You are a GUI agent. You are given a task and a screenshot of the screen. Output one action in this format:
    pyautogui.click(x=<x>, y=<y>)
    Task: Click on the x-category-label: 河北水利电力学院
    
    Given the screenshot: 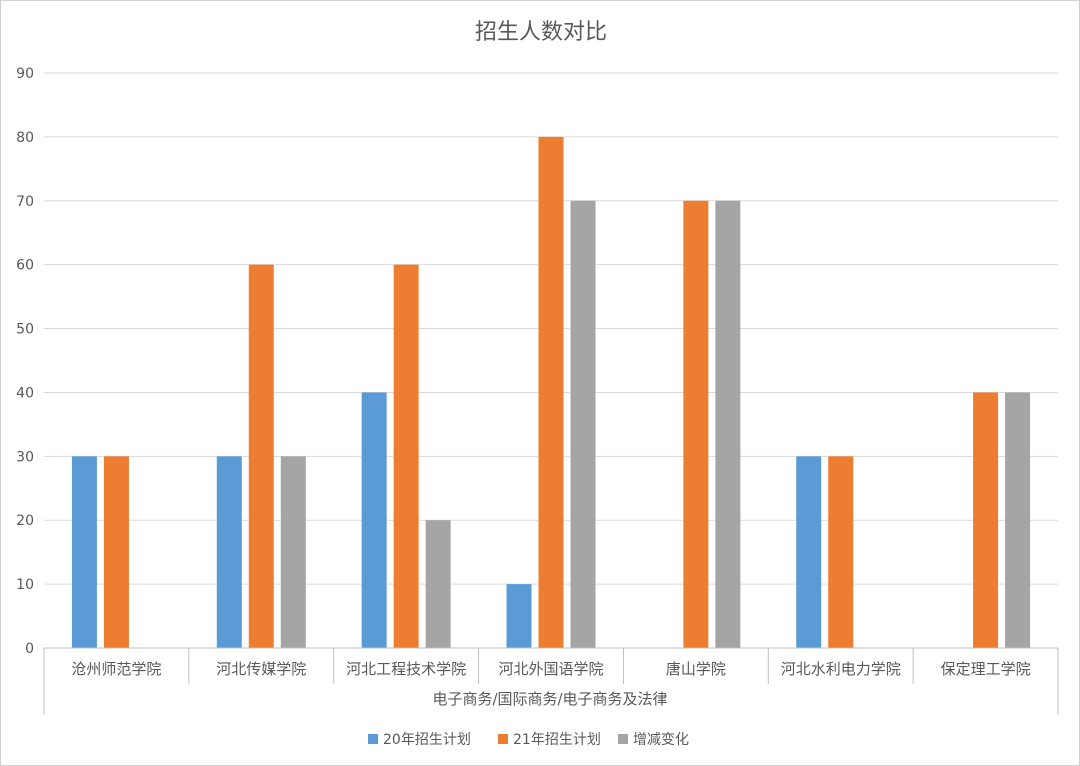 What is the action you would take?
    pyautogui.click(x=841, y=669)
    